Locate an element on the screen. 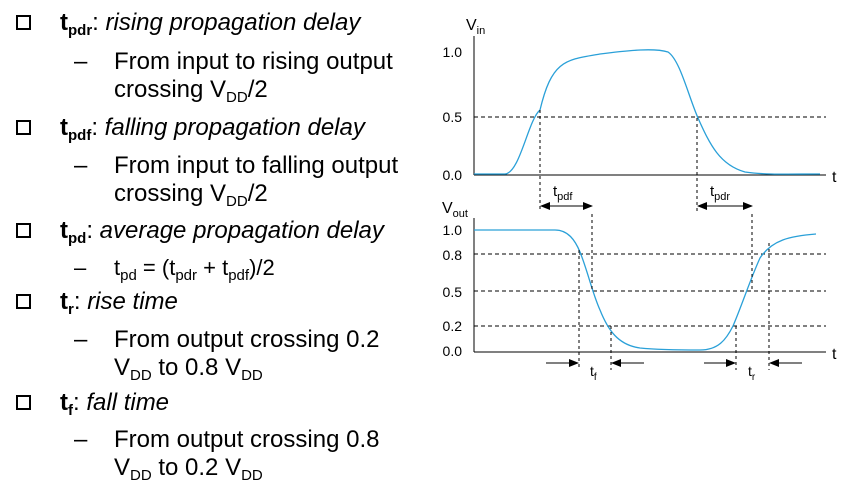 This screenshot has height=490, width=854. vin-curve is located at coordinates (647, 112).